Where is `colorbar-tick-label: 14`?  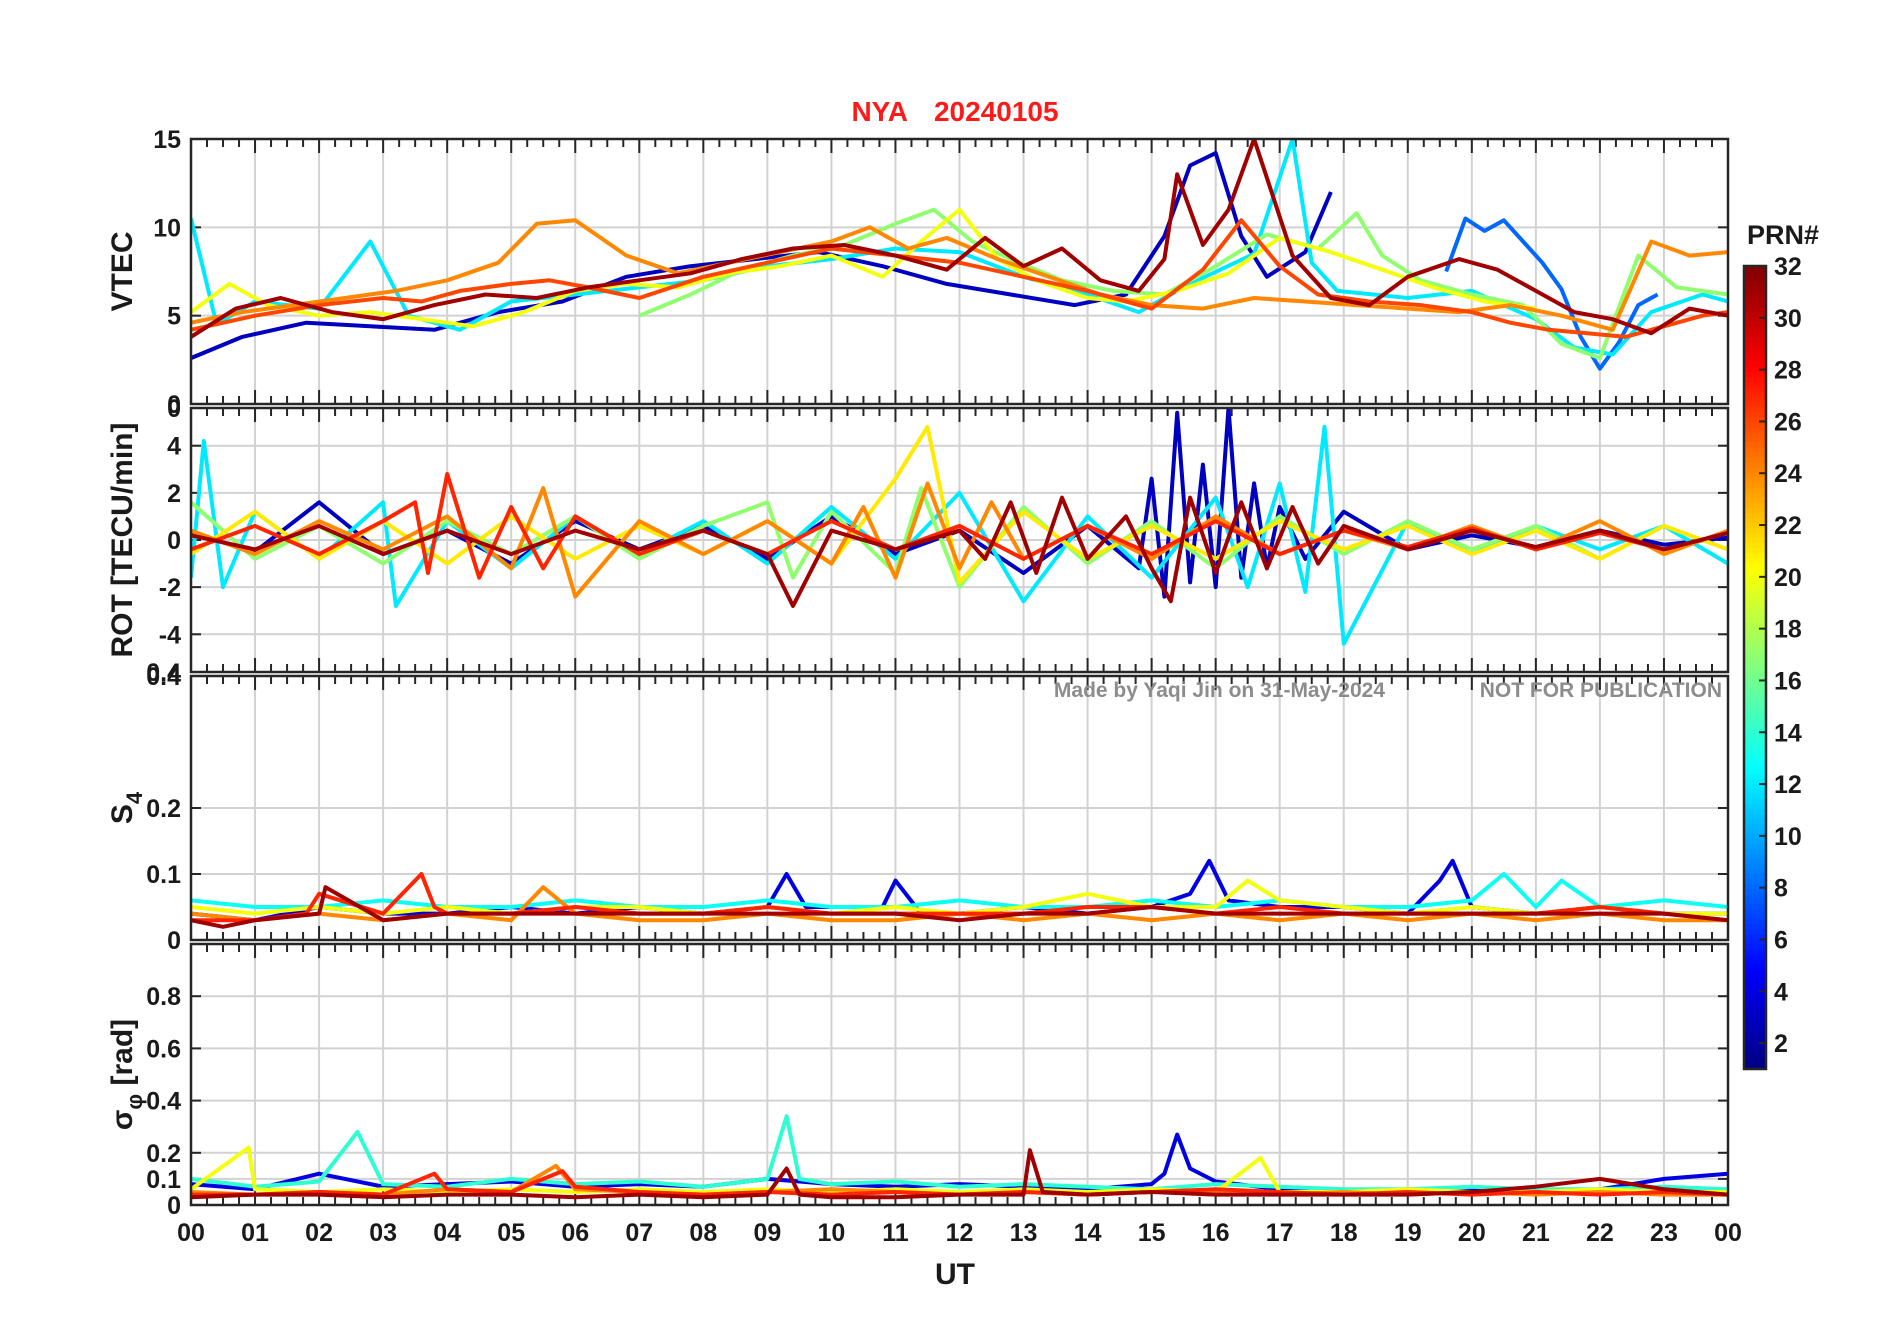 colorbar-tick-label: 14 is located at coordinates (1788, 733).